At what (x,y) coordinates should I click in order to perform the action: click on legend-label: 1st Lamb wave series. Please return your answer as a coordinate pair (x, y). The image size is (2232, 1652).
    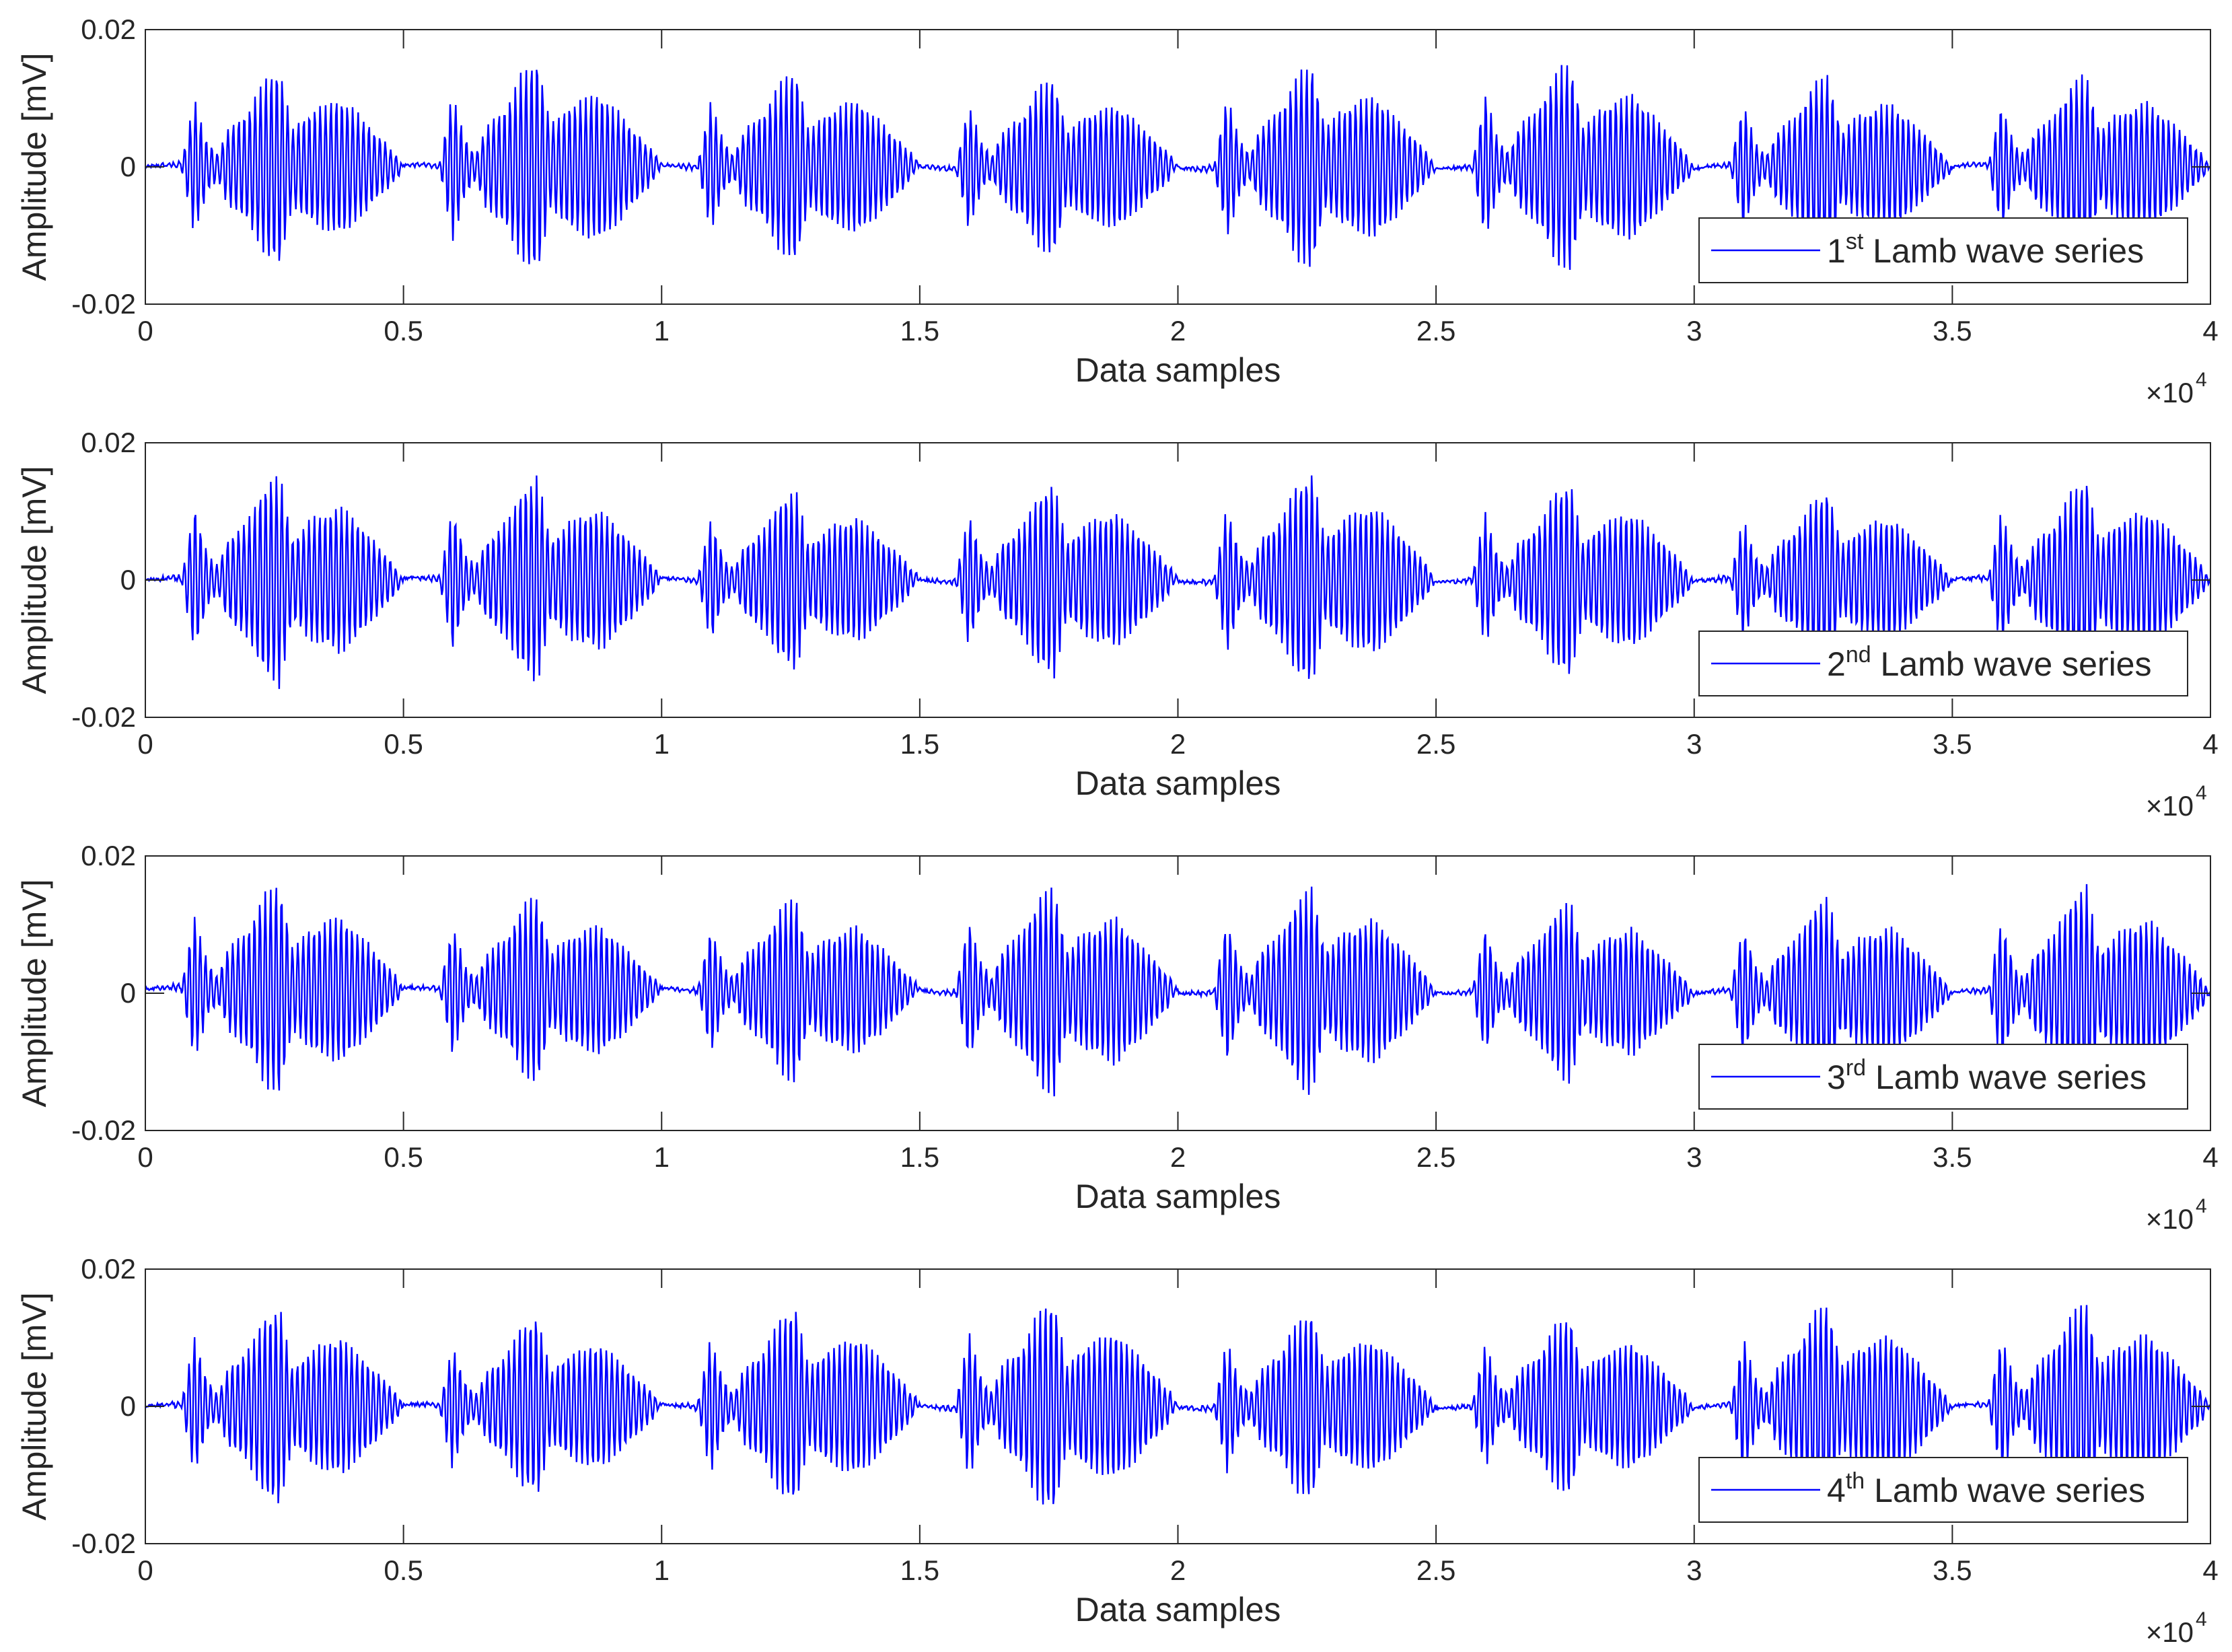
    Looking at the image, I should click on (1985, 249).